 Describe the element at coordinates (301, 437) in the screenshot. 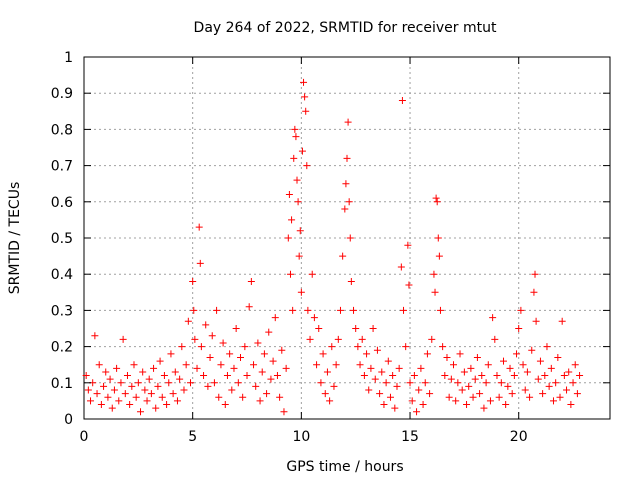

I see `x-tick-label: 10` at that location.